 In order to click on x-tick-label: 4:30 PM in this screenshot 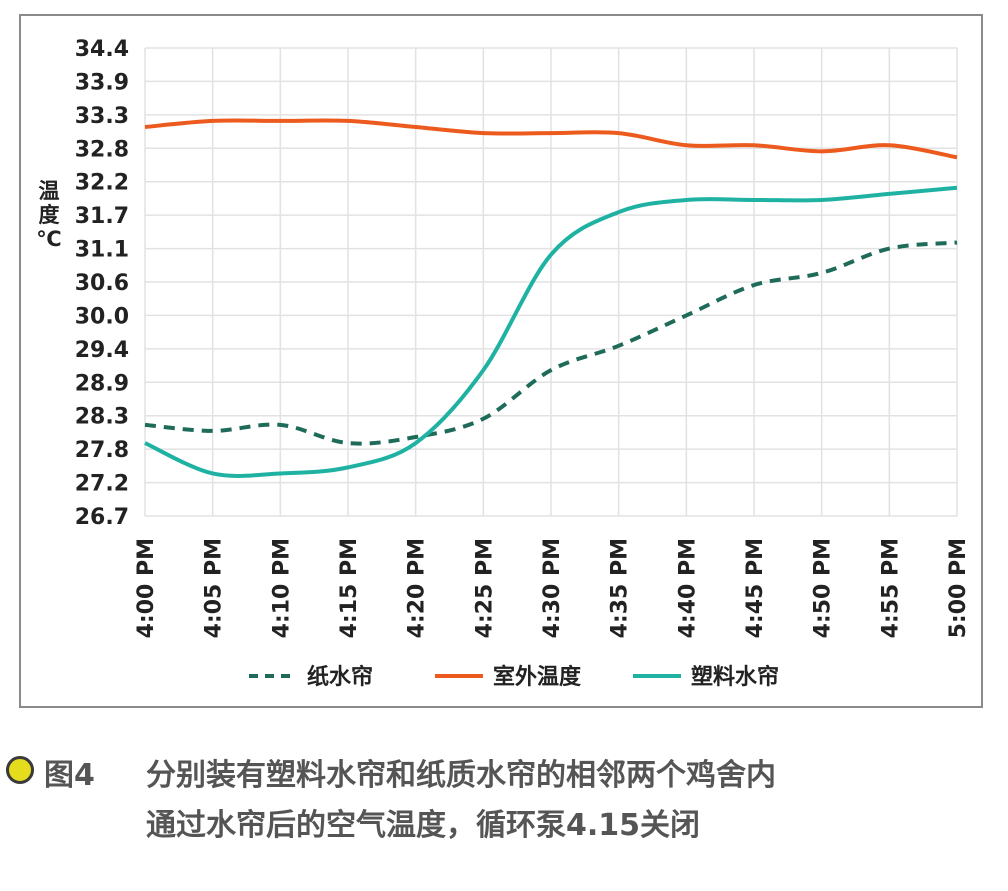, I will do `click(552, 588)`.